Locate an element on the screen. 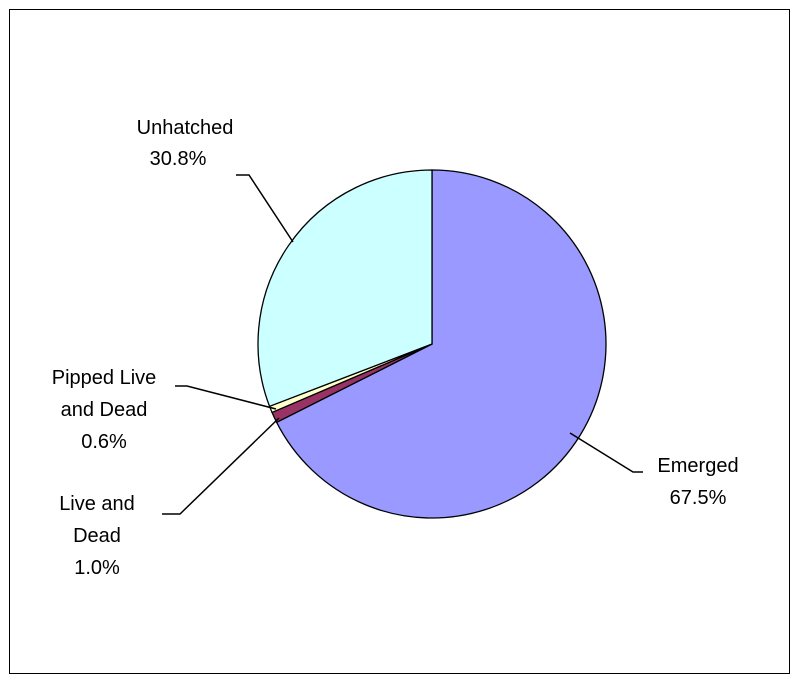  leader-line-unhatched is located at coordinates (265, 208).